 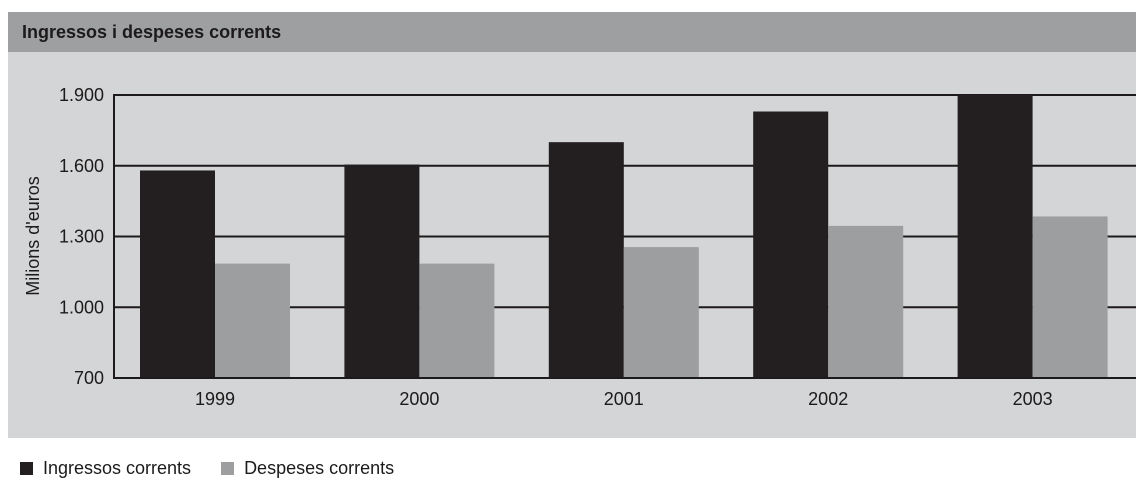 I want to click on y-tick-label: 1.900, so click(x=81, y=95).